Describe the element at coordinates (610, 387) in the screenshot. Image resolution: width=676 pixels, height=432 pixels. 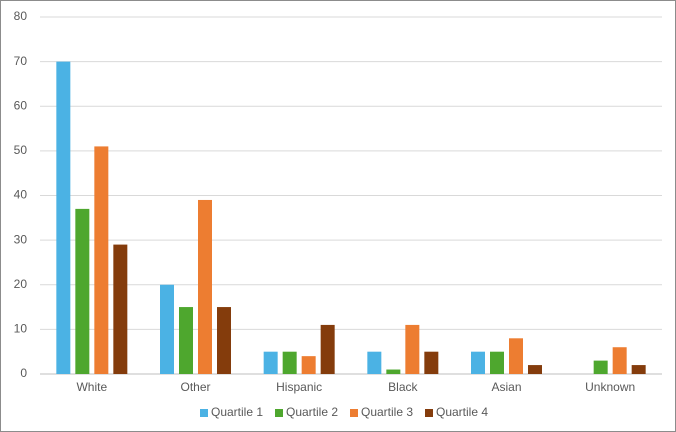
I see `x-tick-label: Unknown` at that location.